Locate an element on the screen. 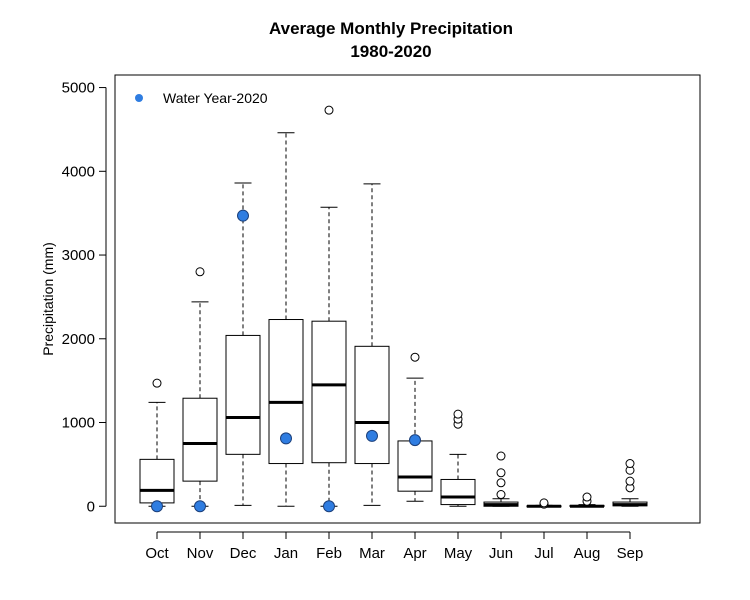 This screenshot has width=750, height=600. y-tick-label: 2000 is located at coordinates (78, 339).